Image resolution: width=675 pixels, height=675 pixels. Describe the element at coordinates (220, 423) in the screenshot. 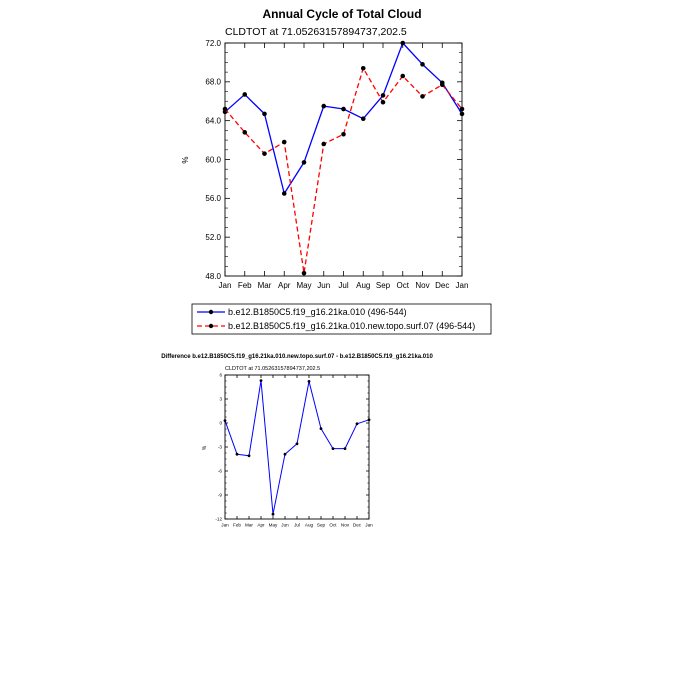

I see `chart2-ytick-label: 0` at that location.